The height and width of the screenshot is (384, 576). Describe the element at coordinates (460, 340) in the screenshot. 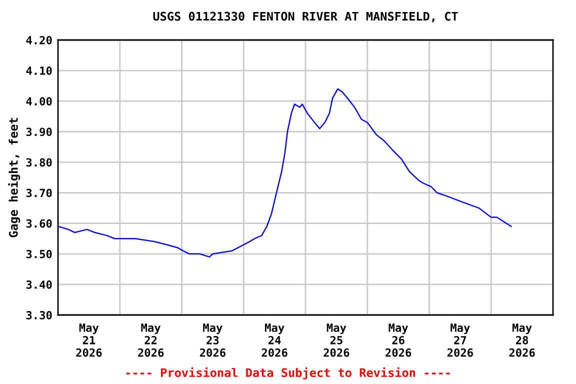

I see `x-tick-label: May 27 2026` at that location.